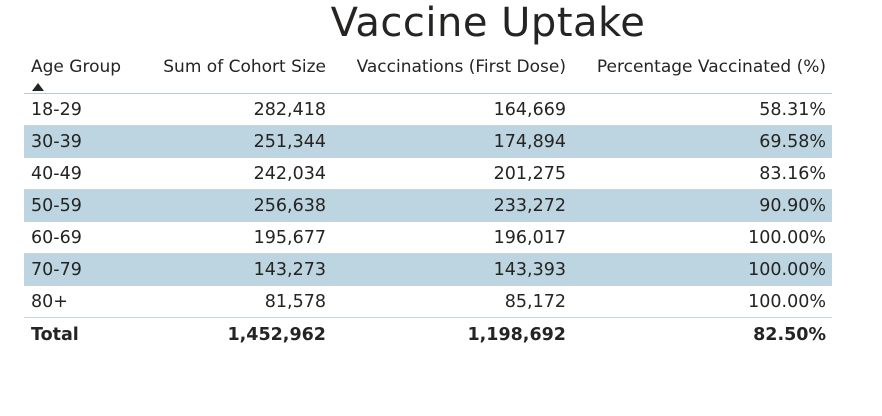 The width and height of the screenshot is (882, 416). I want to click on cell-age-group: 80+, so click(49, 302).